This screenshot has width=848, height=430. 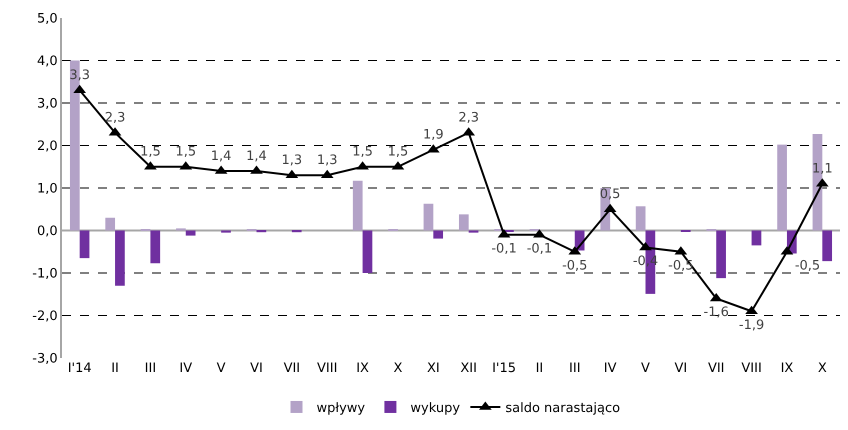 What do you see at coordinates (504, 368) in the screenshot?
I see `x-tick-label: I'15` at bounding box center [504, 368].